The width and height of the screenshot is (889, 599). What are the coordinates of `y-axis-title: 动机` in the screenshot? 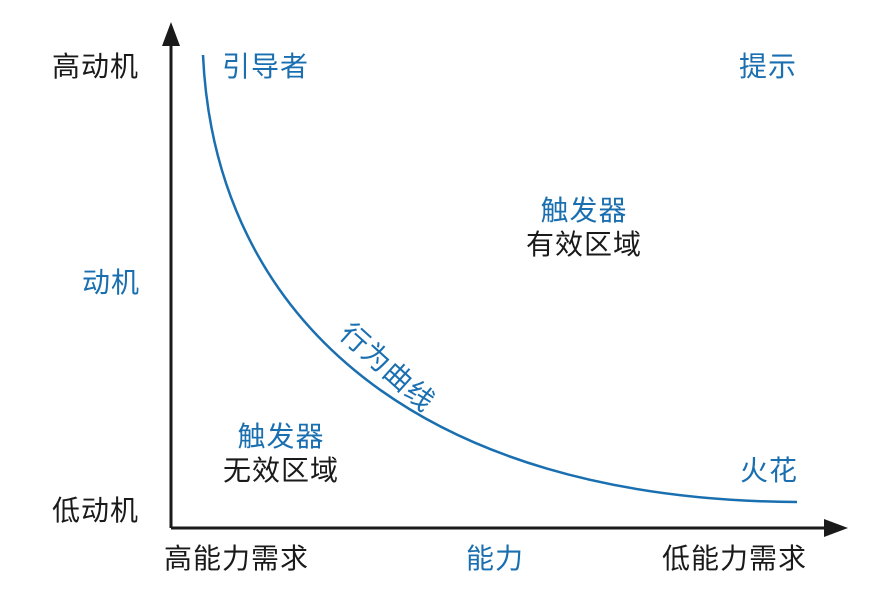 It's located at (111, 282).